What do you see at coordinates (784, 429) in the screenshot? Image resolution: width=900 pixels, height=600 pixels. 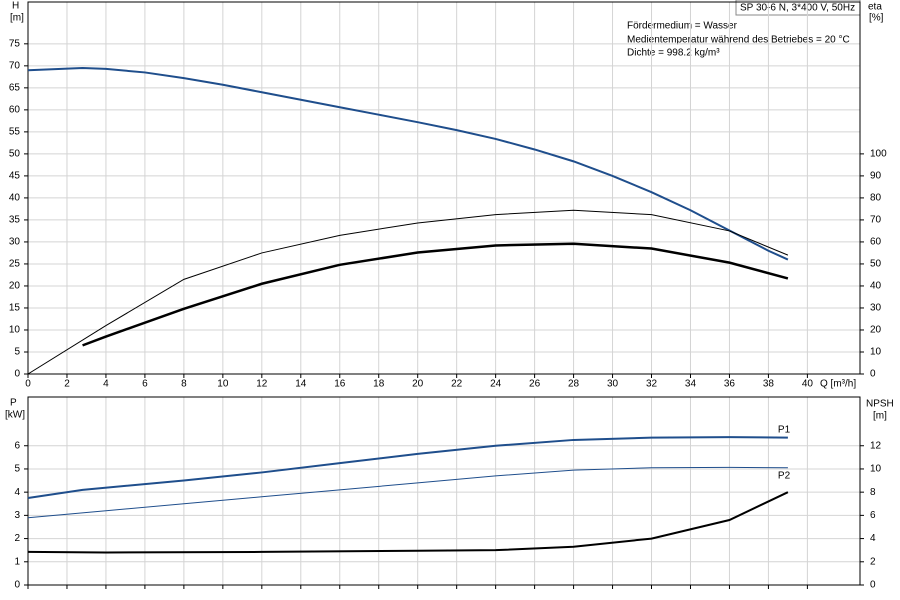 I see `series-label: P1` at bounding box center [784, 429].